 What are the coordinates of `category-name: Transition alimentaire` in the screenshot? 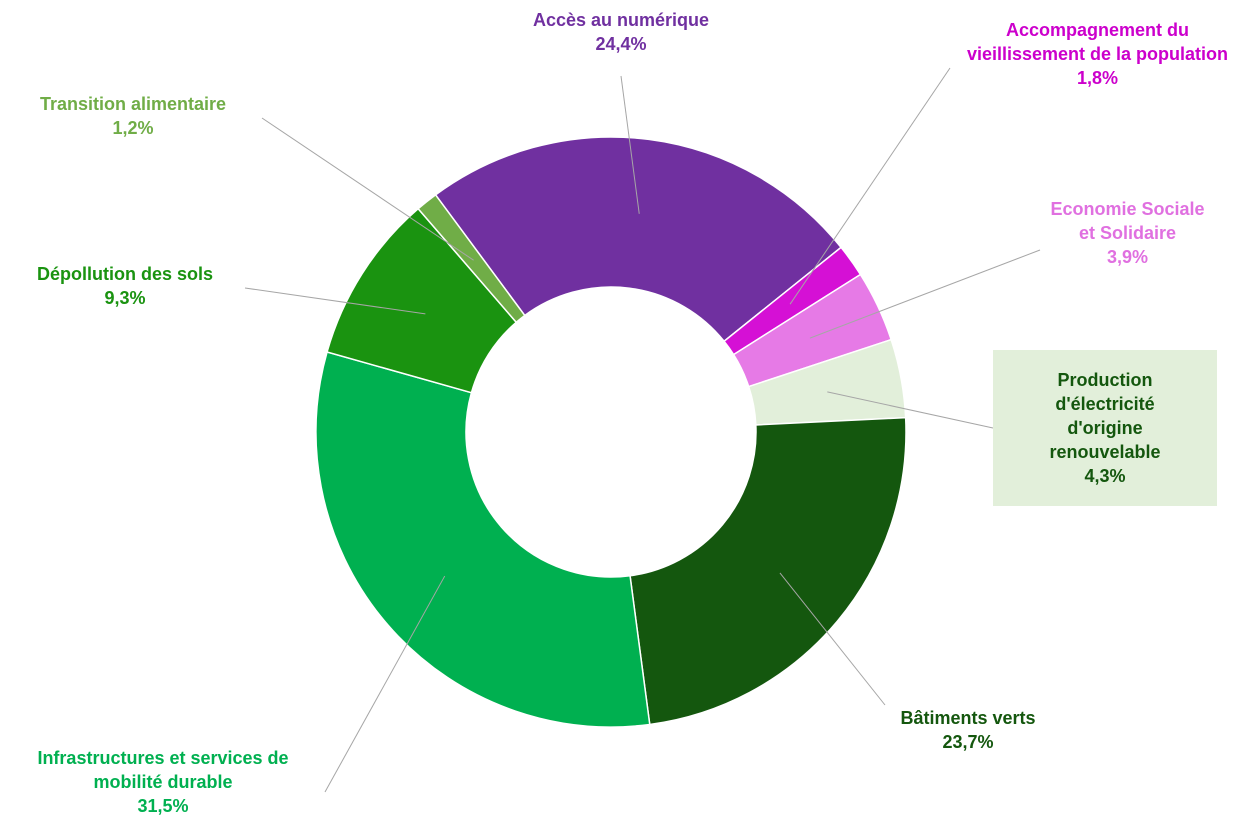 It's located at (133, 104).